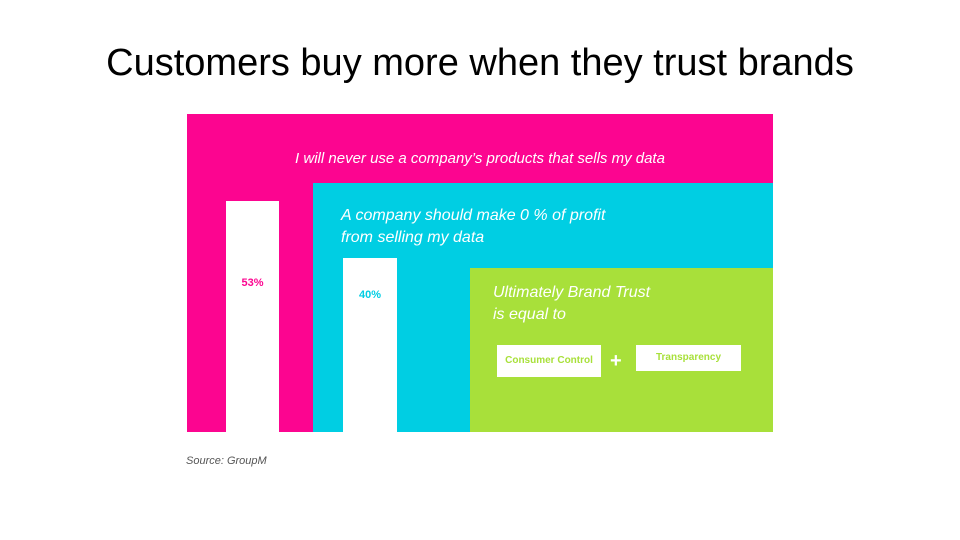  I want to click on green-statement: Ultimately Brand Trust is equal to, so click(623, 304).